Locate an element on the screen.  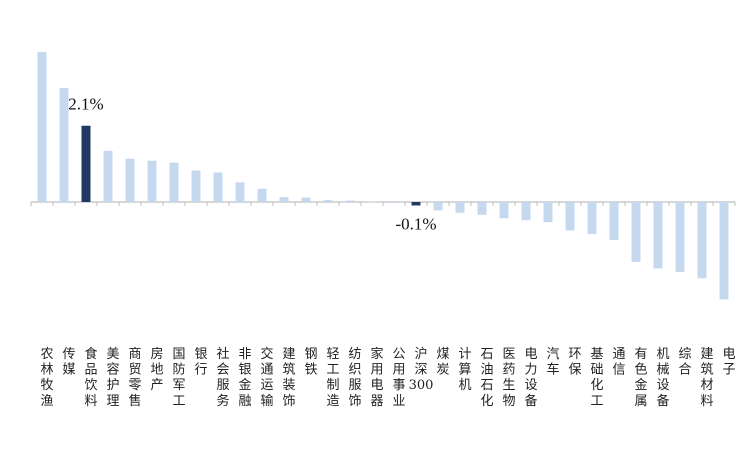
data-label-0: 2.1% is located at coordinates (85, 104).